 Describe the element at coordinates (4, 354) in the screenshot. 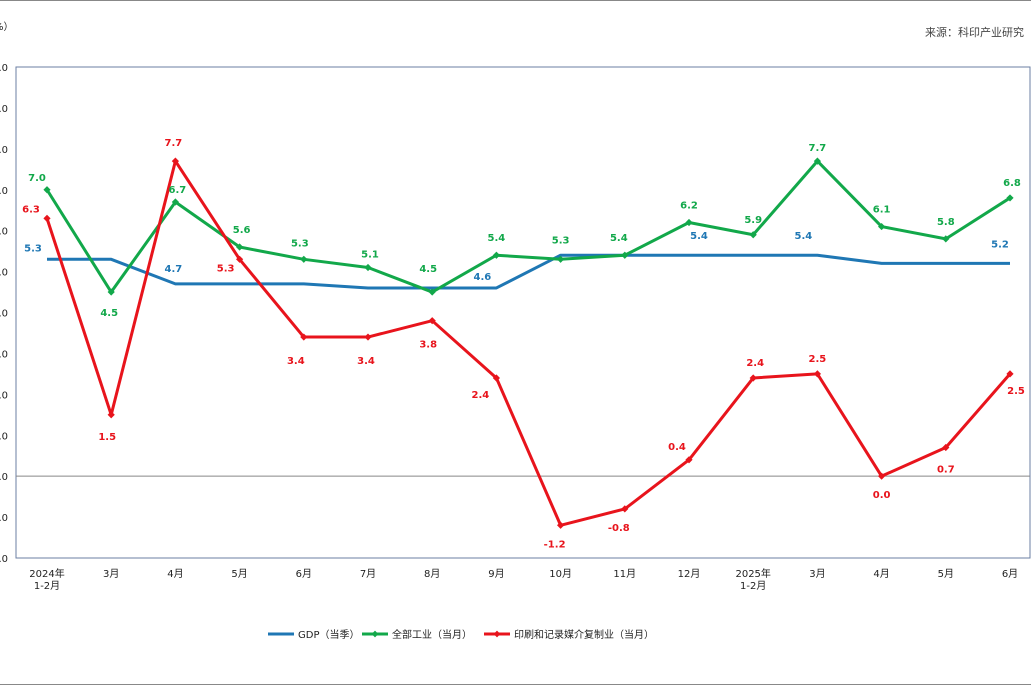

I see `y-tick-label: 3.0` at that location.